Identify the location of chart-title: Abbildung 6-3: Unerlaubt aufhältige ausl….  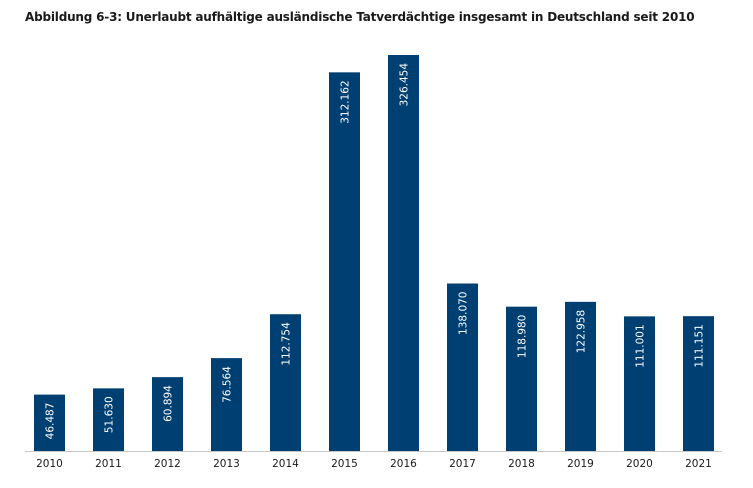
(360, 17).